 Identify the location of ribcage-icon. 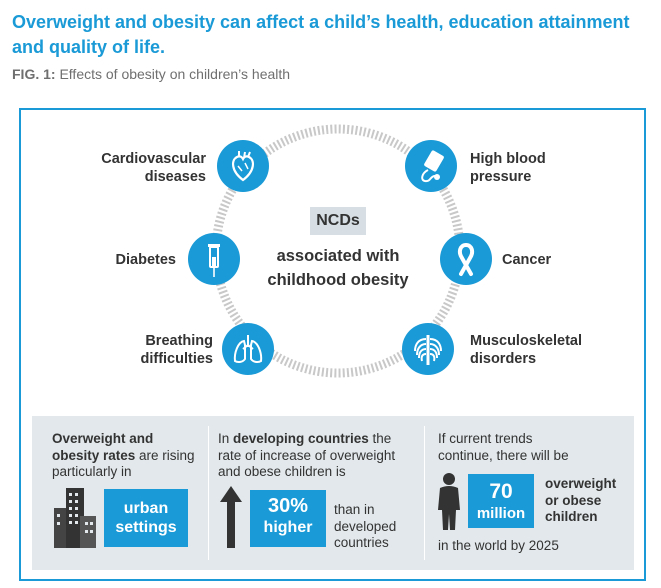
(428, 349).